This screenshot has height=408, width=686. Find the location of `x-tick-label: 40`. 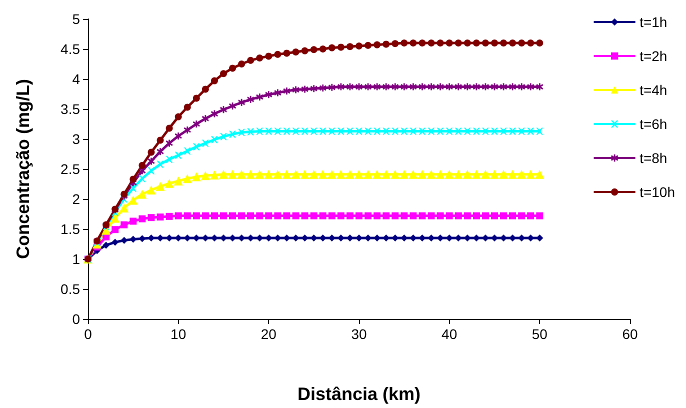

x-tick-label: 40 is located at coordinates (450, 334).